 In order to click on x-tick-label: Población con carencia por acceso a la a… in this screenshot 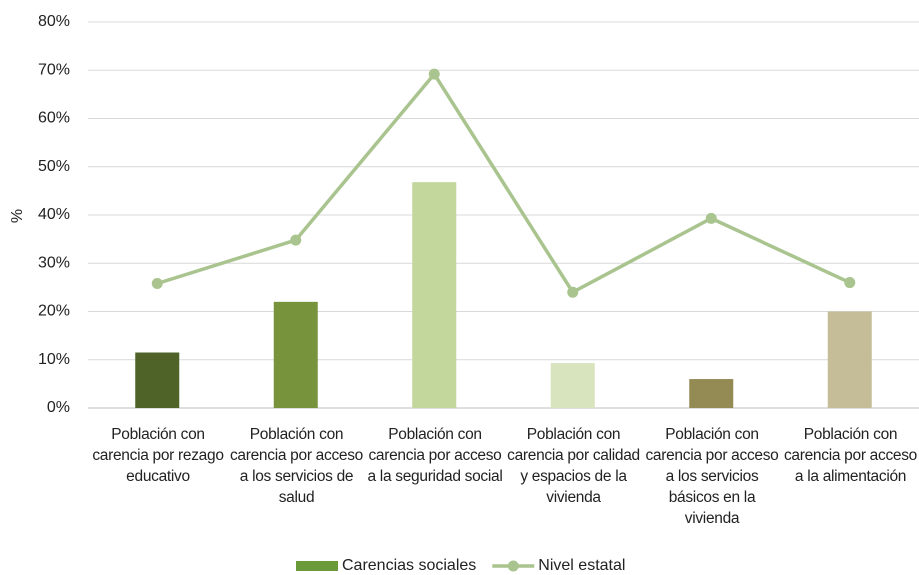, I will do `click(850, 455)`.